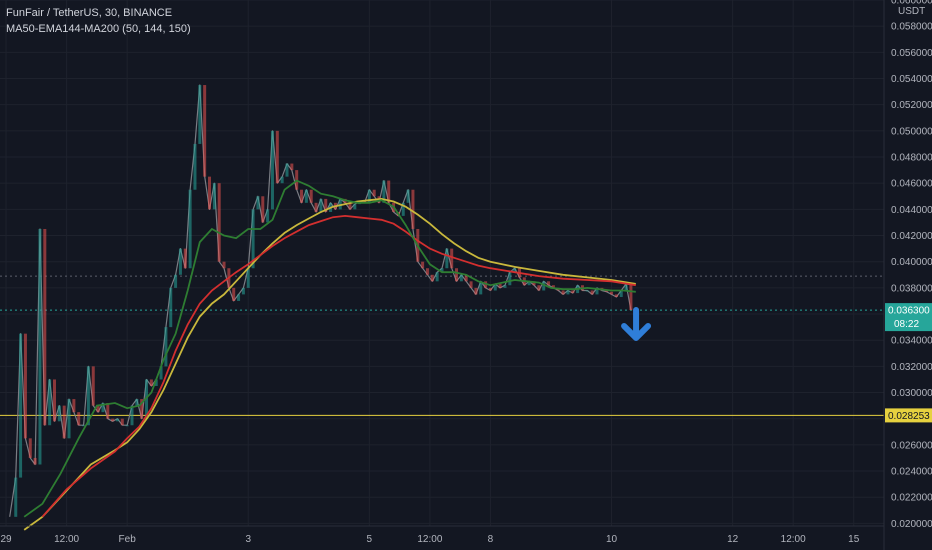 The image size is (932, 550). I want to click on countdown-text: 08:22, so click(906, 324).